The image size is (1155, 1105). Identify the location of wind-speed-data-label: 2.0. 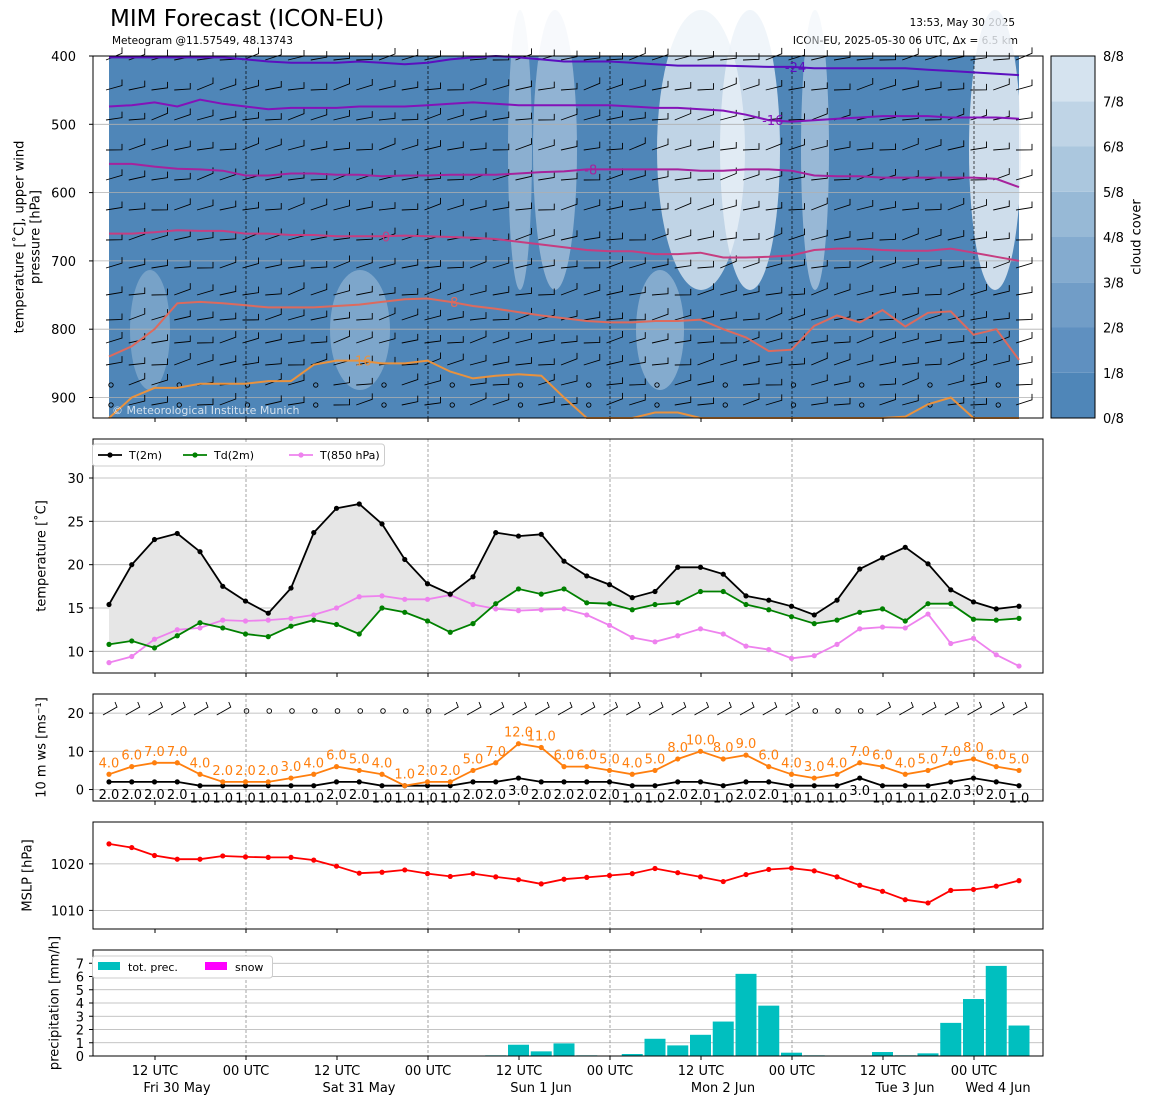
(336, 795).